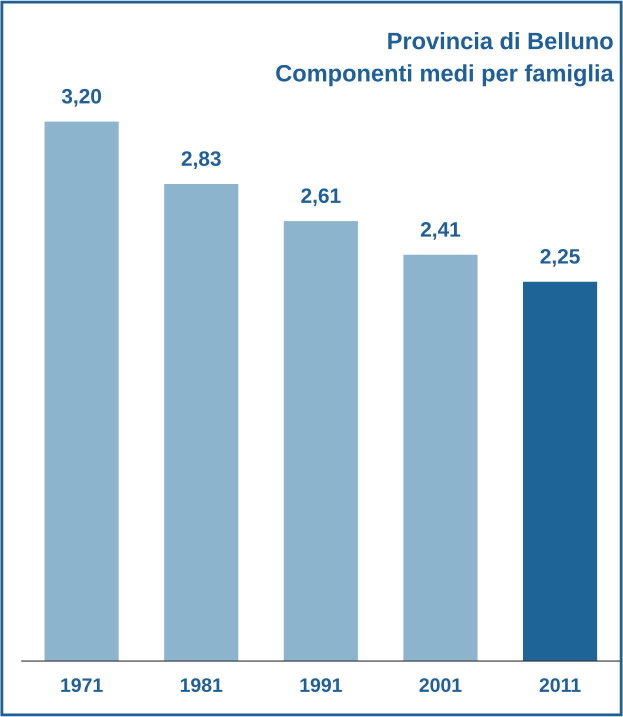 Image resolution: width=623 pixels, height=717 pixels. I want to click on data-label: 3,20, so click(82, 97).